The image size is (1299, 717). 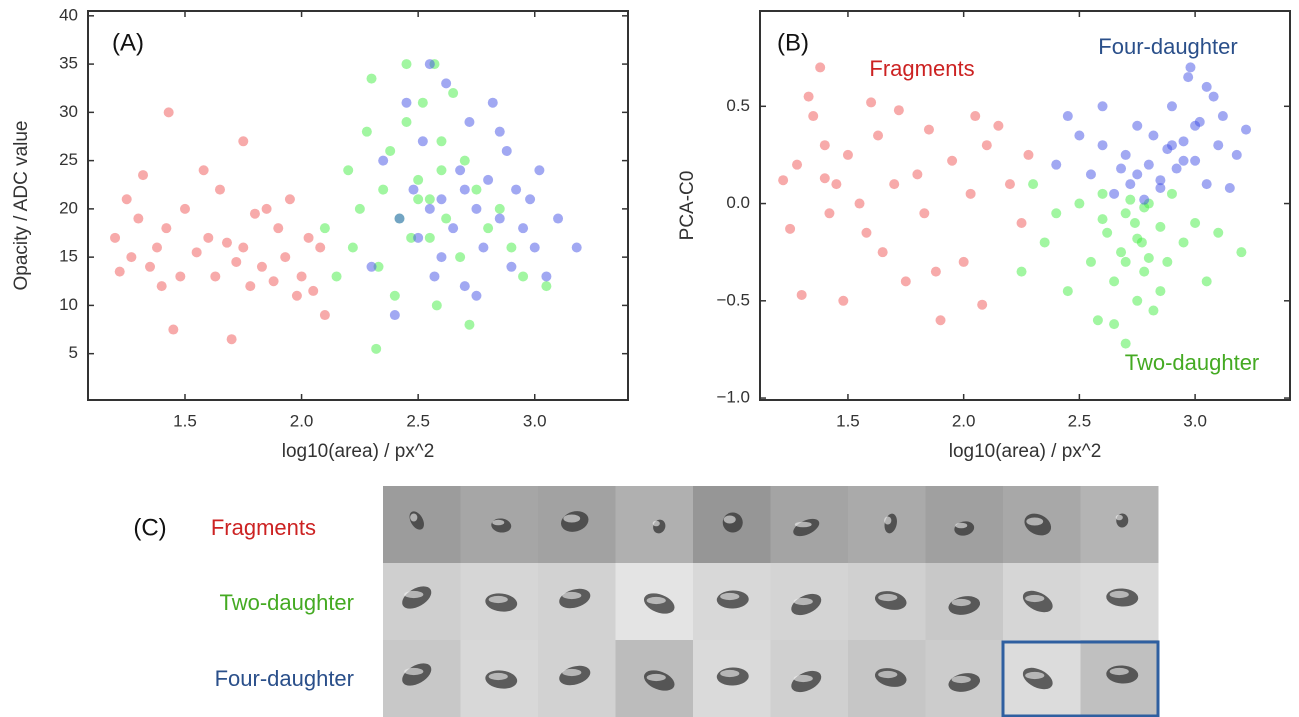 I want to click on highlight-box, so click(x=1080, y=678).